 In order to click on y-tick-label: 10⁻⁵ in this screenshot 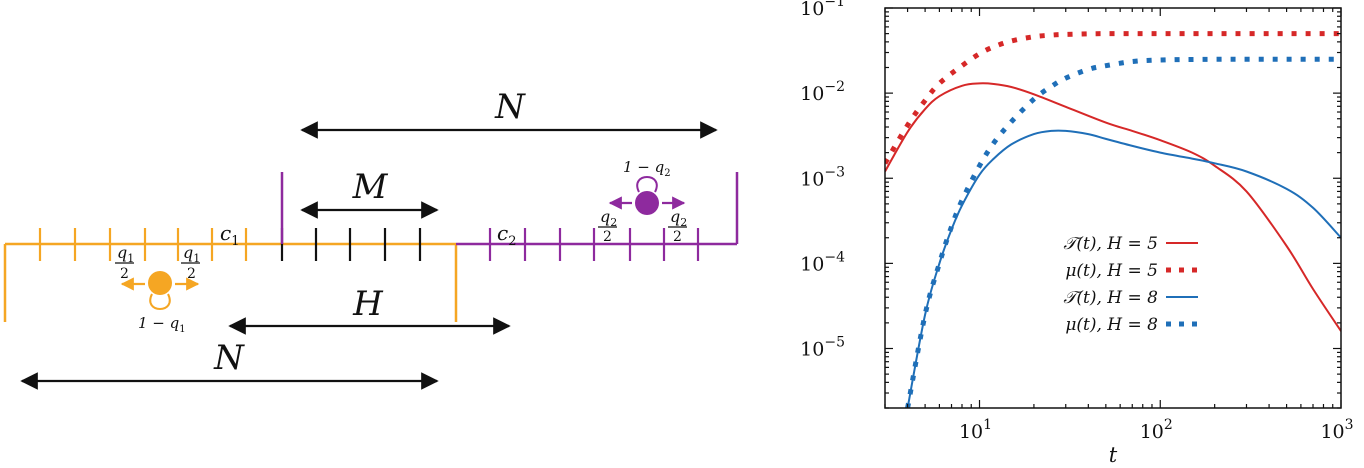, I will do `click(822, 348)`.